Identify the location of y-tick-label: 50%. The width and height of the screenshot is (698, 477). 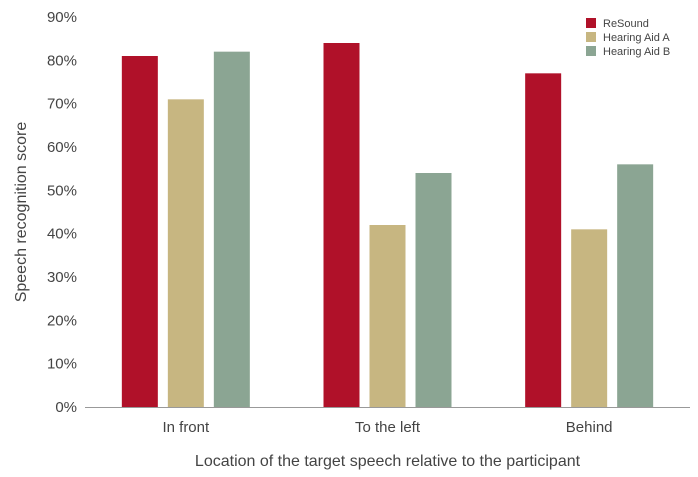
(62, 190).